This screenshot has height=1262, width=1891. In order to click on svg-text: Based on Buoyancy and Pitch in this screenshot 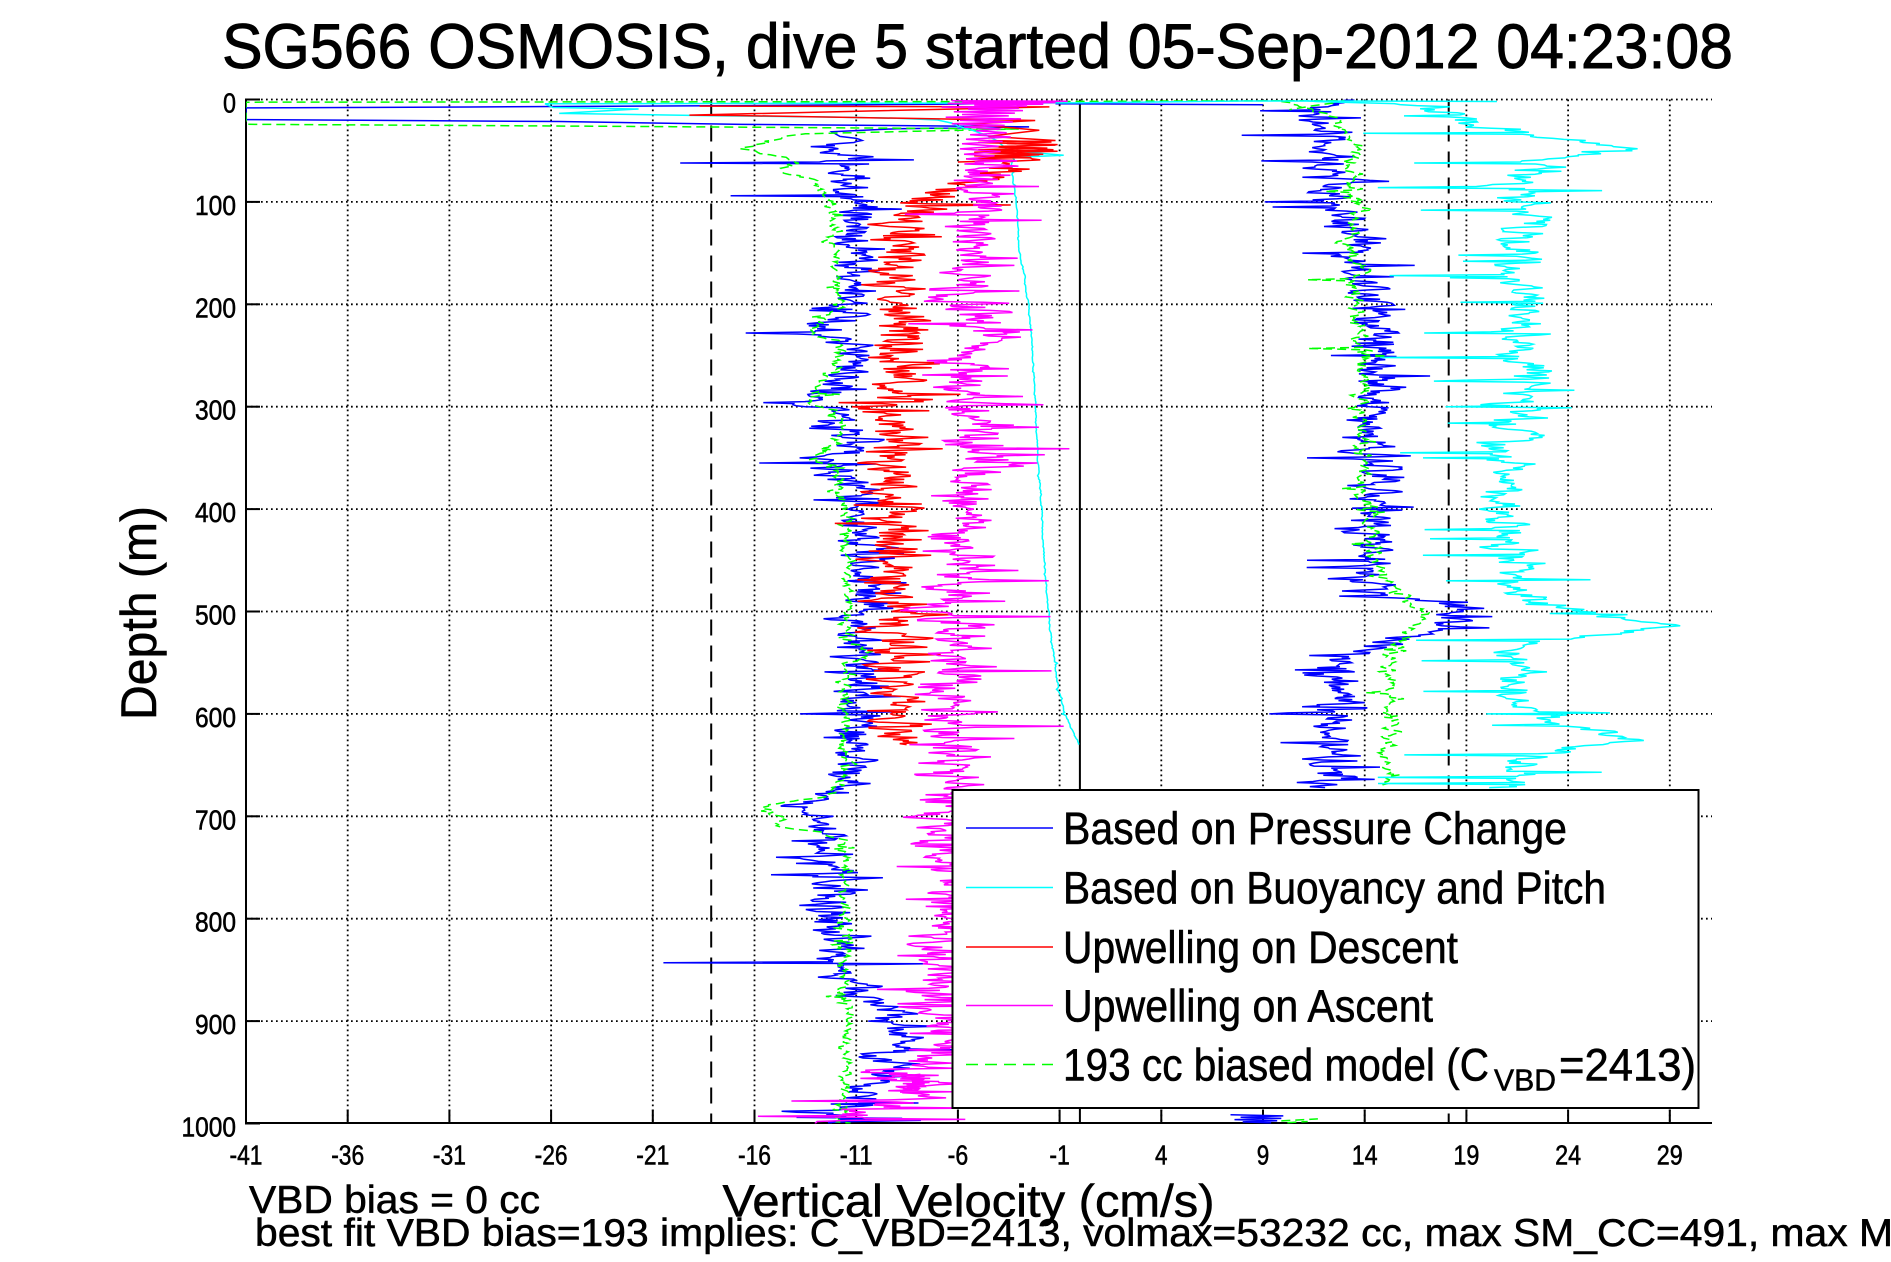, I will do `click(1334, 888)`.